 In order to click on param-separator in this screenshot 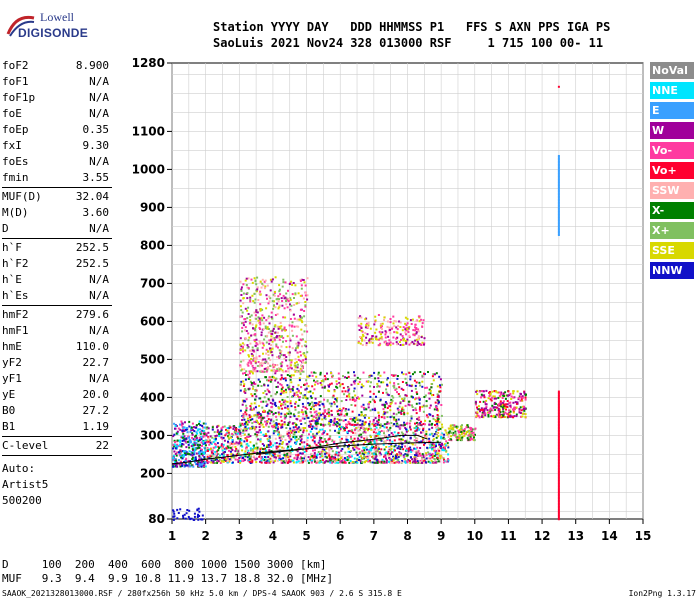, I will do `click(57, 455)`.